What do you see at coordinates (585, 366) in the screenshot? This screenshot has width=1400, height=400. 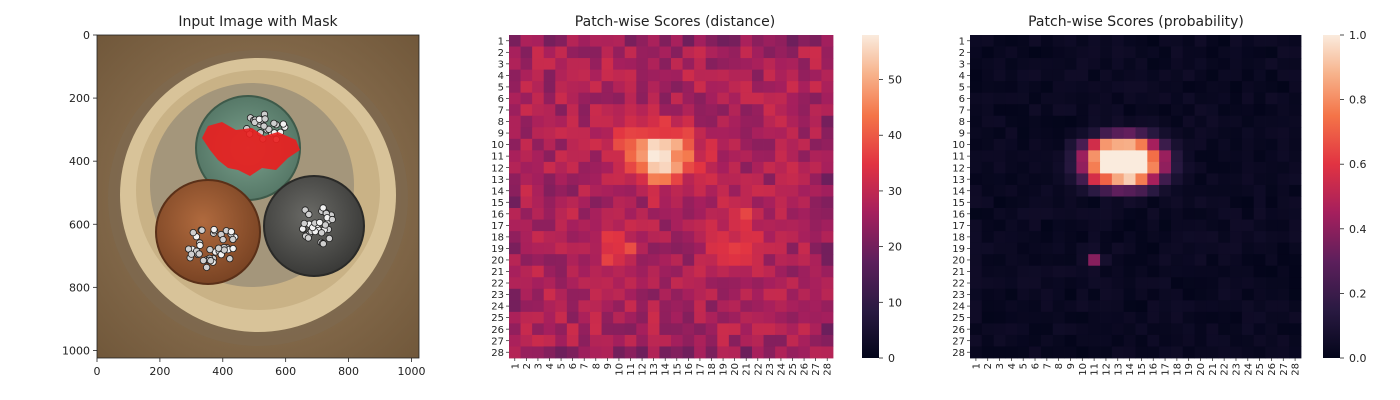 I see `heatmap-xtick-label: 7` at bounding box center [585, 366].